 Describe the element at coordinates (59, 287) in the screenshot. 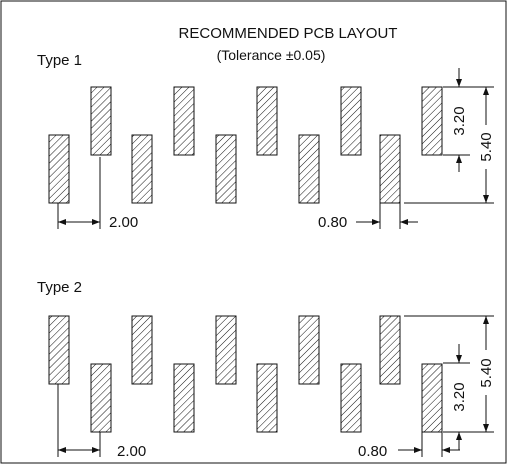

I see `type2-label: Type 2` at that location.